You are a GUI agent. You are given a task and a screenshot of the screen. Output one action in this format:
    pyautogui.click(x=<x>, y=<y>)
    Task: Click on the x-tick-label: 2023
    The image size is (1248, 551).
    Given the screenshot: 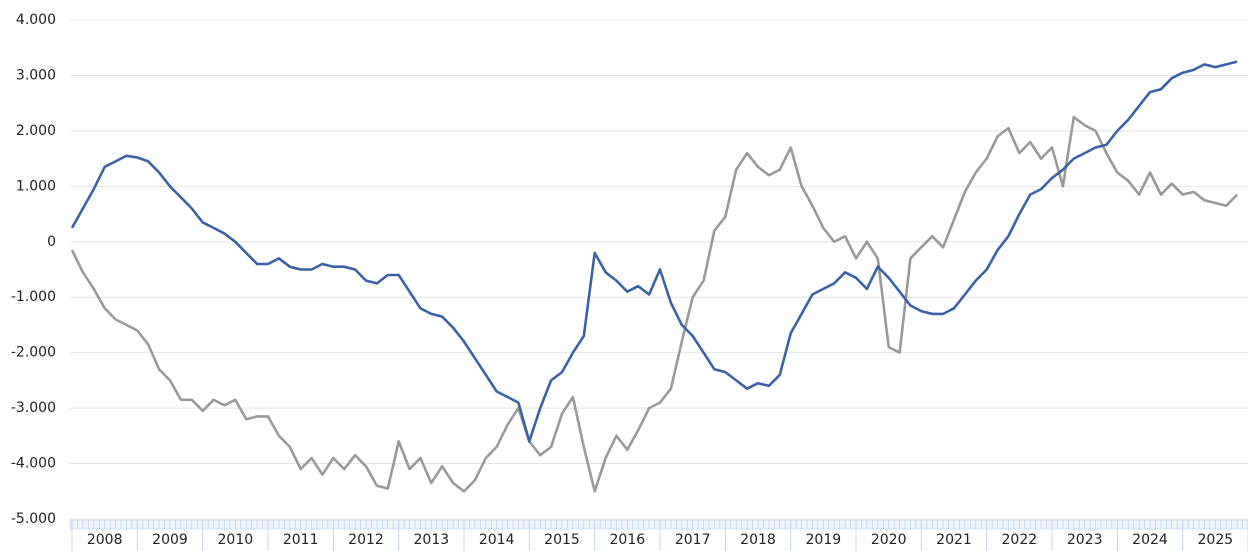 What is the action you would take?
    pyautogui.click(x=1085, y=540)
    